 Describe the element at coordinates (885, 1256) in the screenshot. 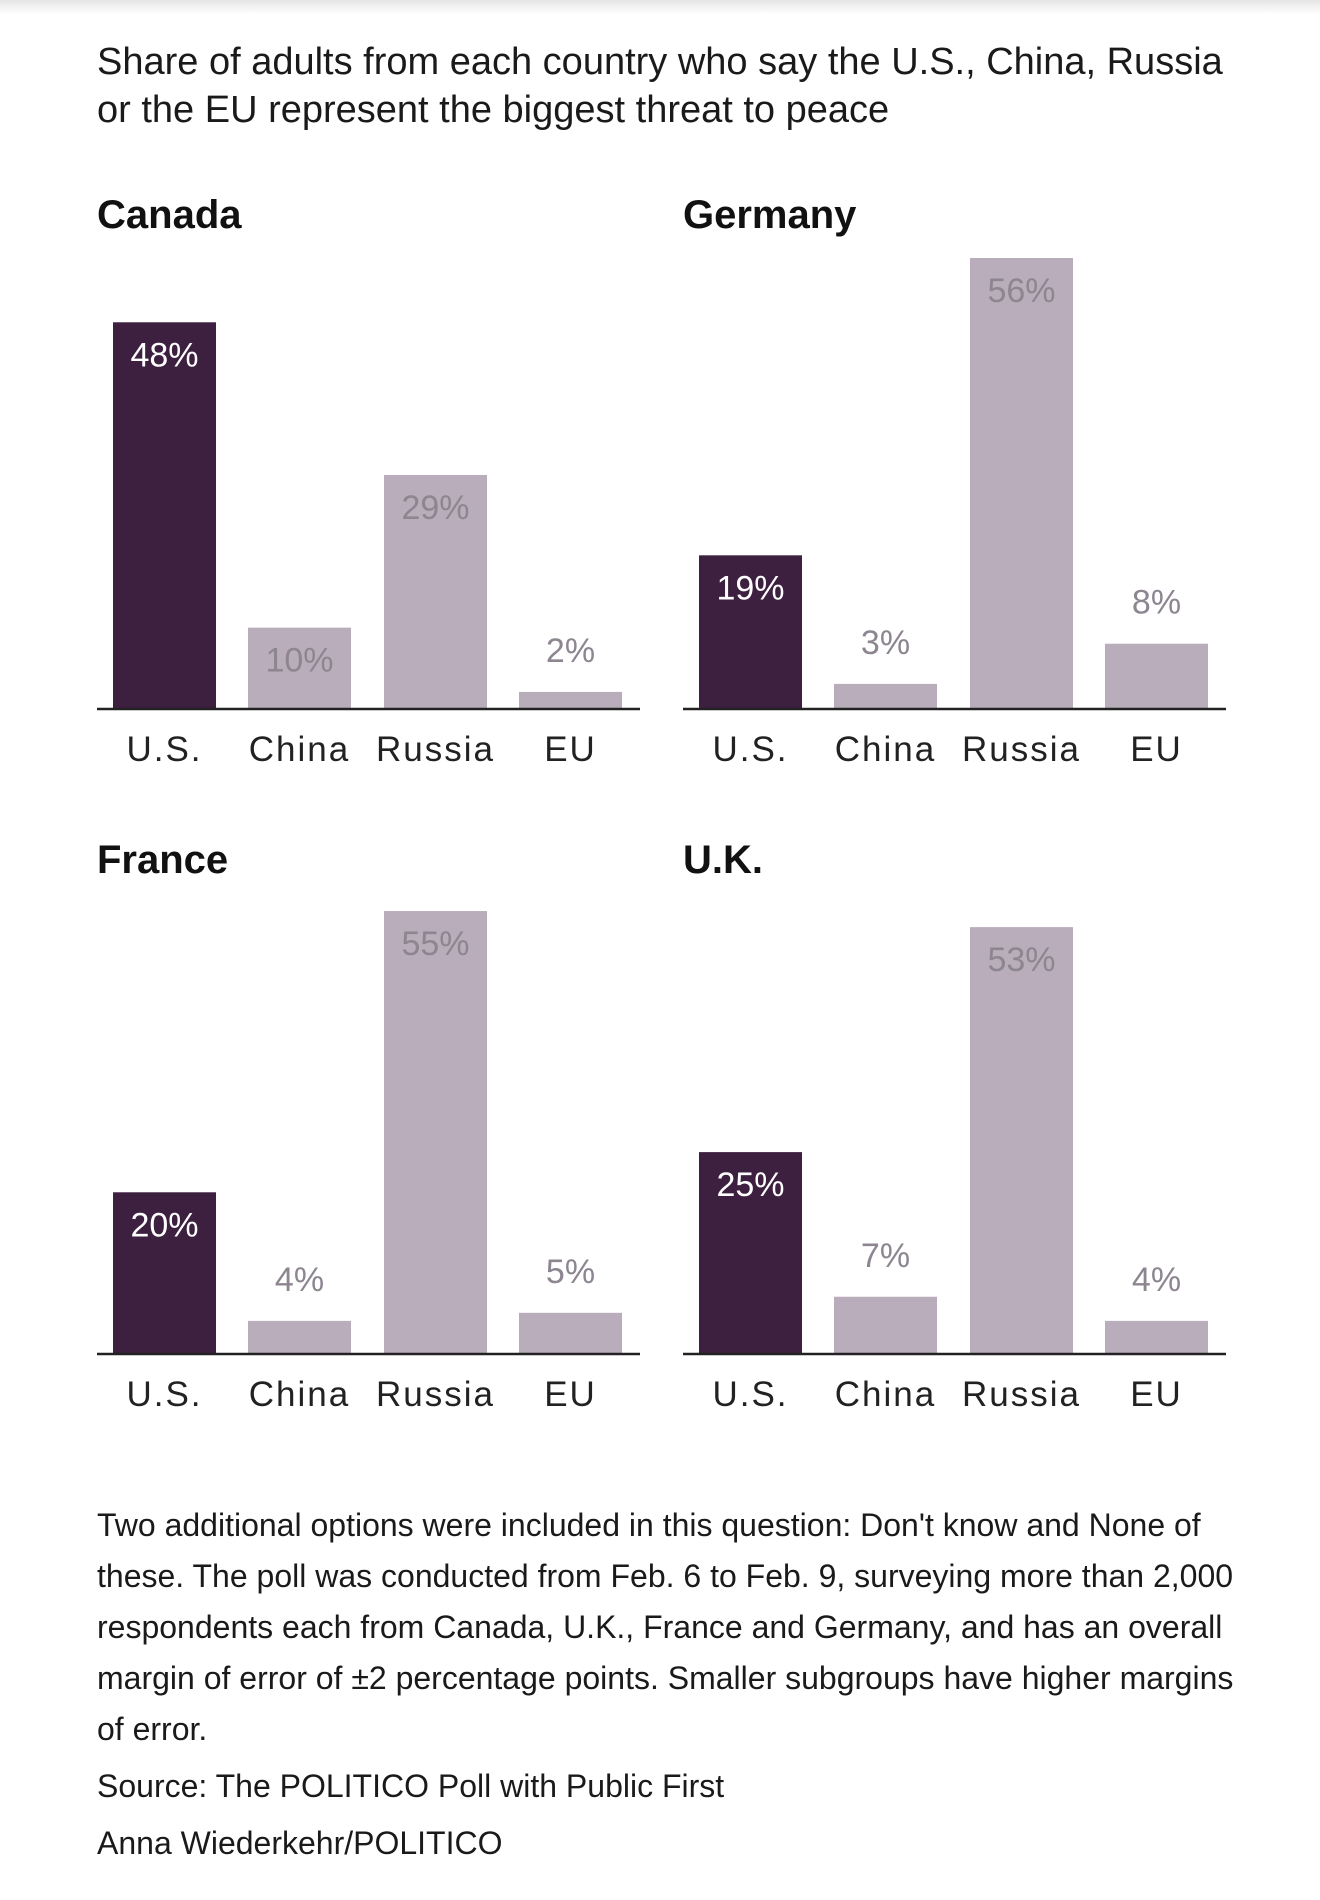

I see `bar-value-label: 7%` at that location.